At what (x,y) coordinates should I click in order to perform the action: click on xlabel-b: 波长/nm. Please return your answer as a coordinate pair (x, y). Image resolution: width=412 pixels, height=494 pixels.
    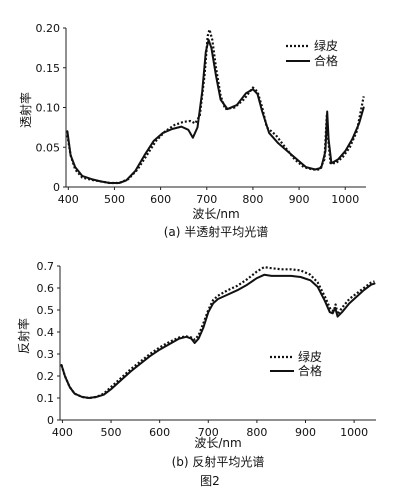
    Looking at the image, I should click on (217, 443).